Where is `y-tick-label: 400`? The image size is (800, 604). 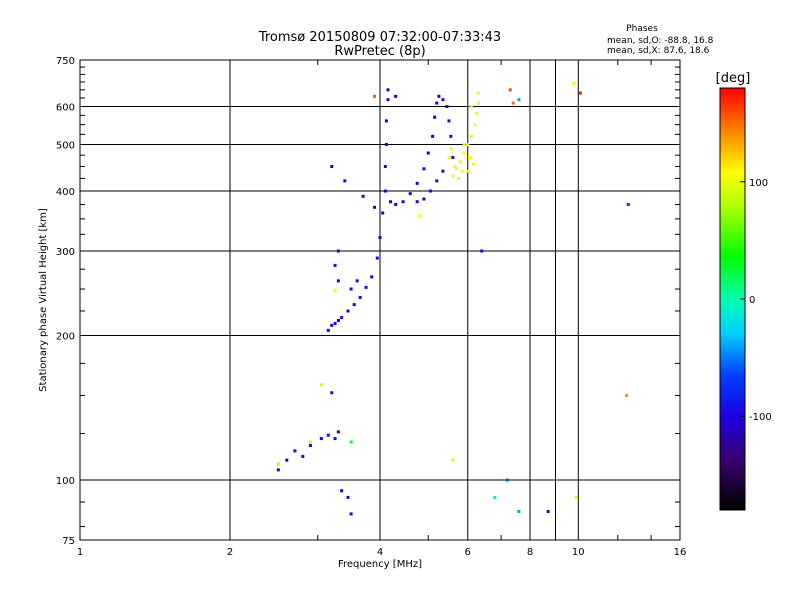 y-tick-label: 400 is located at coordinates (65, 192).